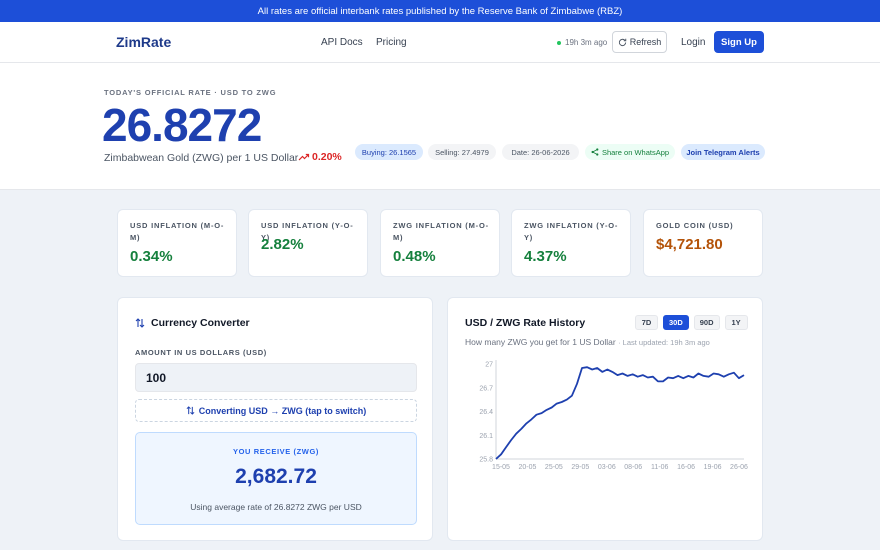  What do you see at coordinates (706, 322) in the screenshot?
I see `range-tab-90d: 90D` at bounding box center [706, 322].